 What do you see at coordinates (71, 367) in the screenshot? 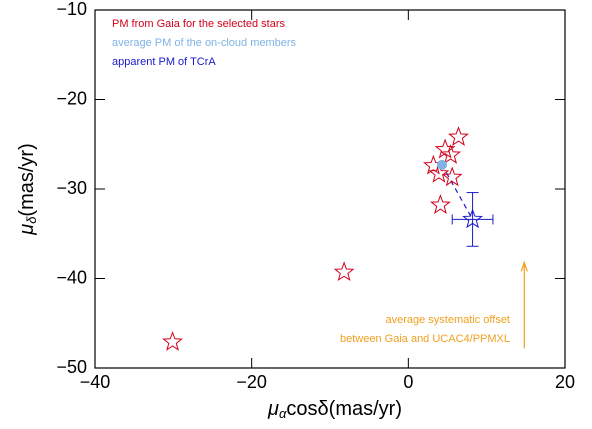
I see `y-tick-label: −50` at bounding box center [71, 367].